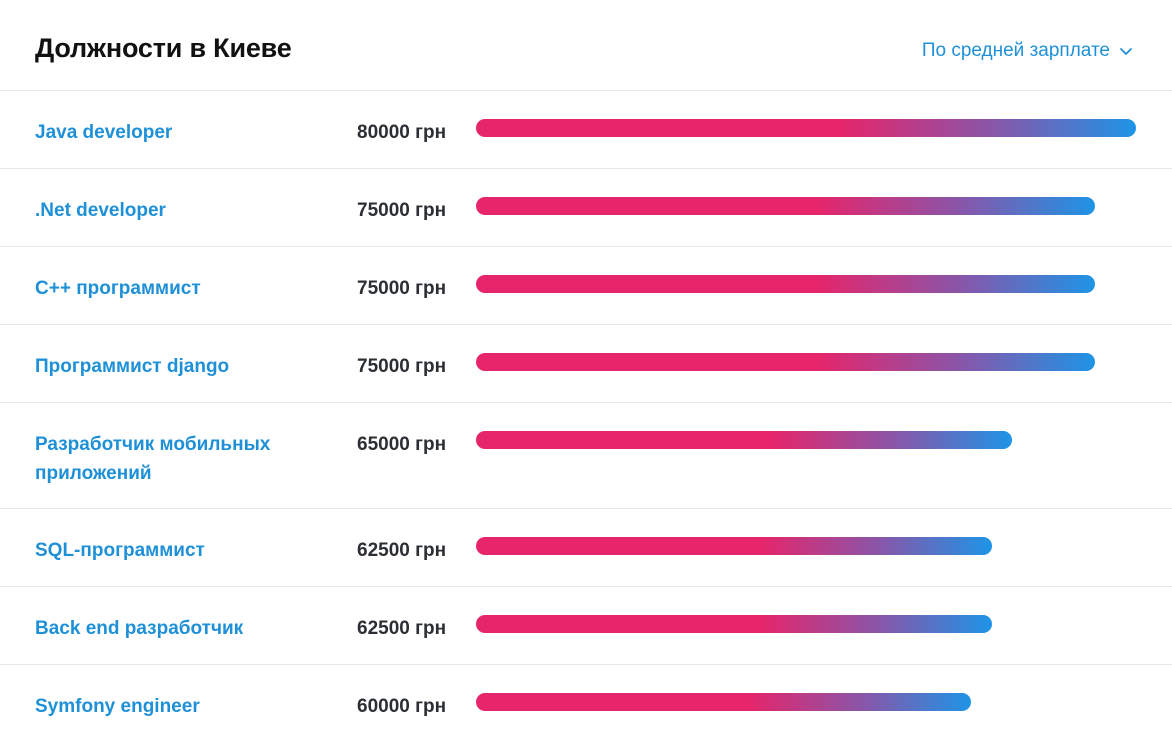  Describe the element at coordinates (104, 132) in the screenshot. I see `job-link: Java developer` at that location.